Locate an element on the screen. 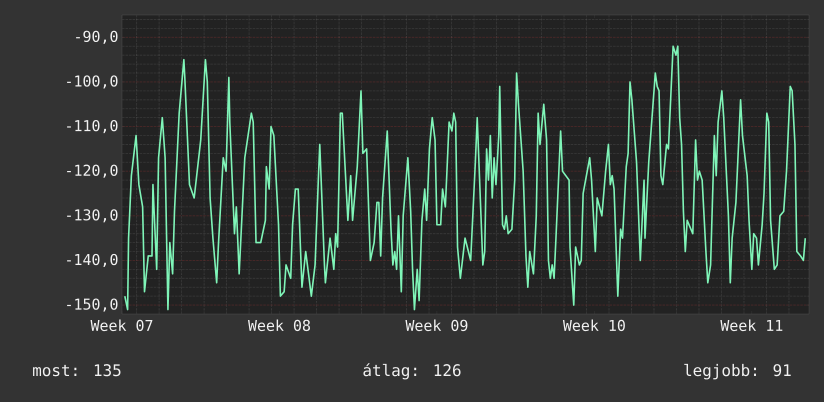 Image resolution: width=824 pixels, height=402 pixels. x-tick-label: Week 10 is located at coordinates (593, 326).